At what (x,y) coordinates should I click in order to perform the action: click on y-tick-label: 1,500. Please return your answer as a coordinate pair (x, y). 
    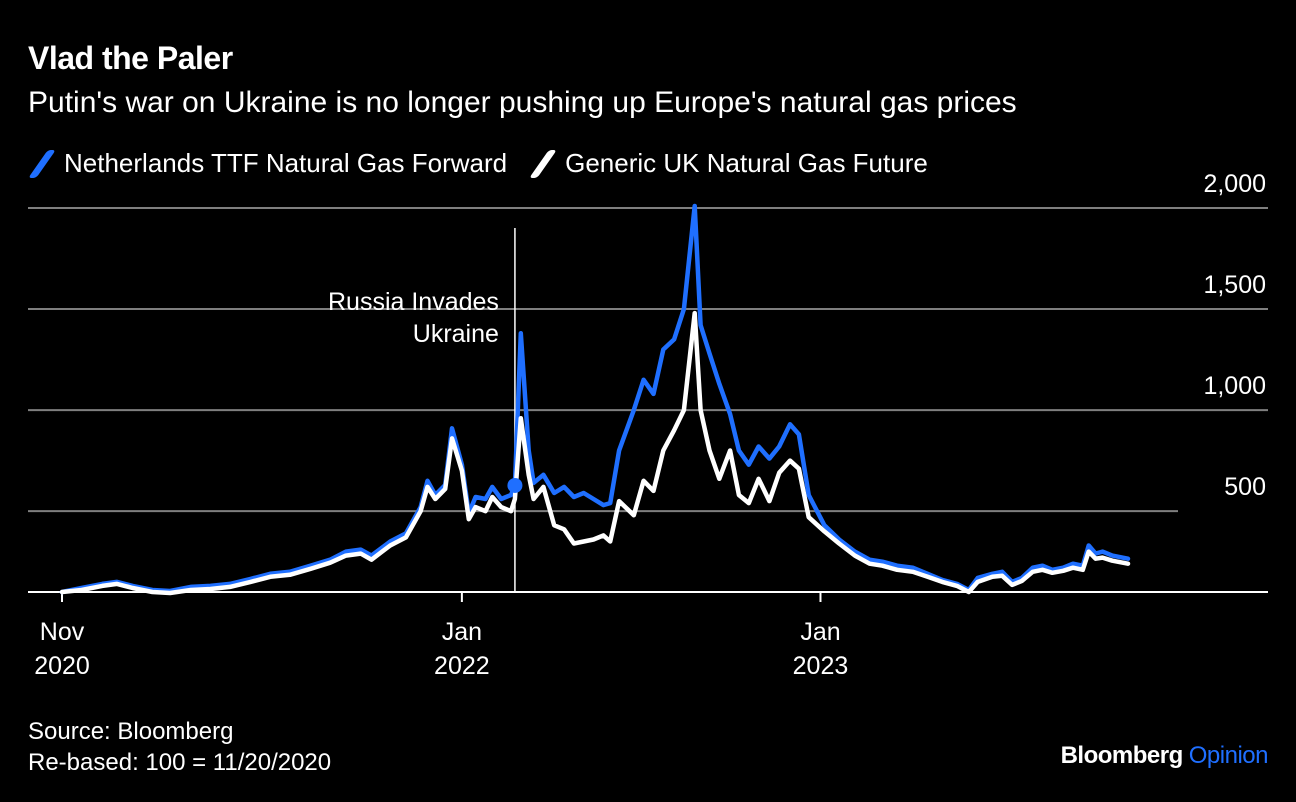
    Looking at the image, I should click on (1234, 285).